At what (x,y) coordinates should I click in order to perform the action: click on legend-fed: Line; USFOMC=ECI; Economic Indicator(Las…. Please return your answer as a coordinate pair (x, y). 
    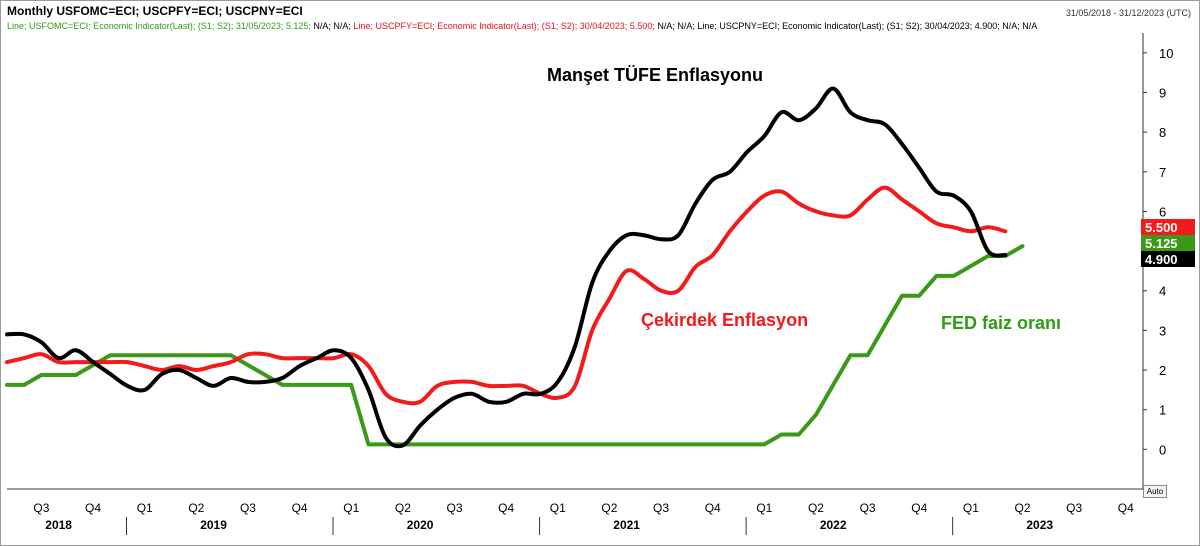
    Looking at the image, I should click on (160, 26).